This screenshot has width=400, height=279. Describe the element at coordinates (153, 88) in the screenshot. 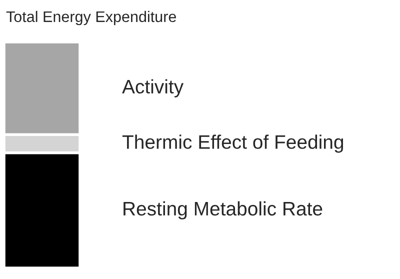

I see `text: Activity` at that location.